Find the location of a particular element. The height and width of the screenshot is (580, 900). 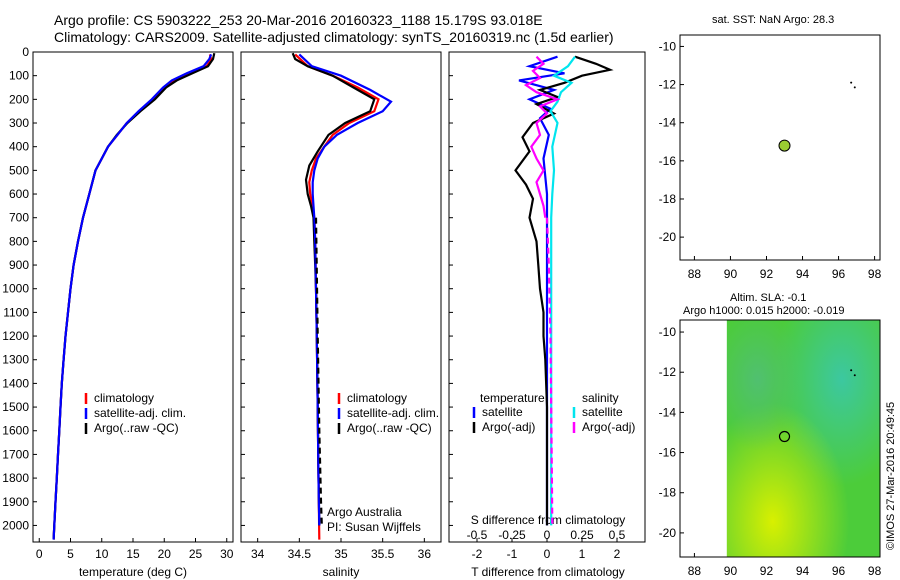

temp-xtick-label: 15 is located at coordinates (133, 554).